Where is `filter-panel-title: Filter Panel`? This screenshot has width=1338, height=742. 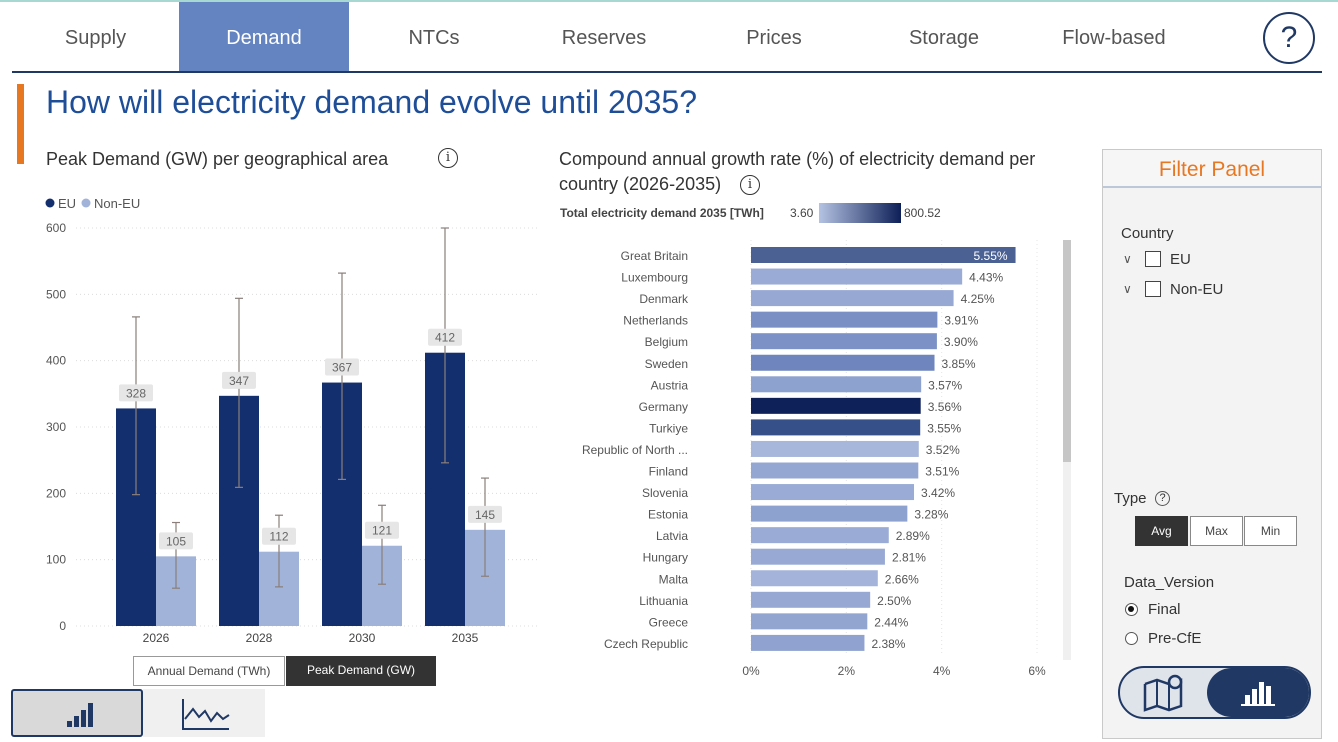 filter-panel-title: Filter Panel is located at coordinates (1212, 169).